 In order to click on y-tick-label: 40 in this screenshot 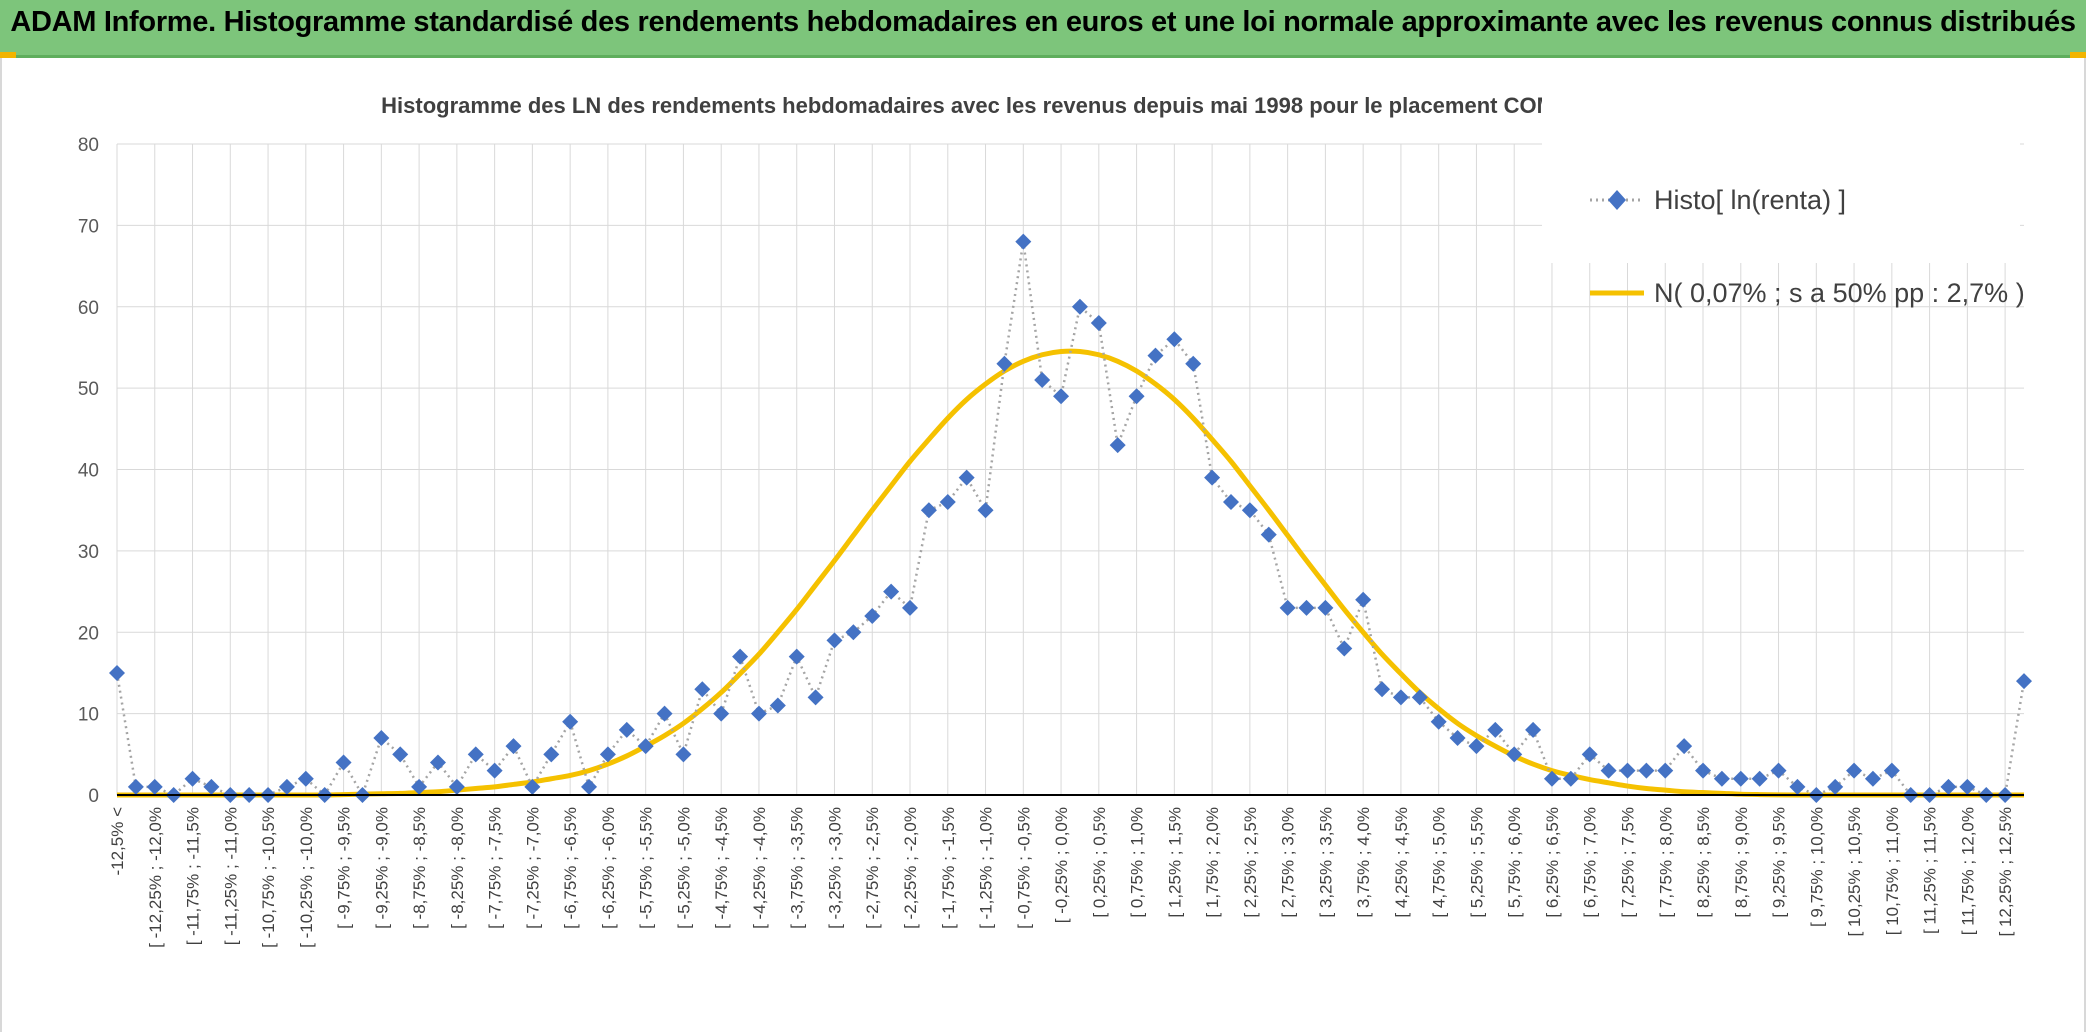, I will do `click(88, 471)`.